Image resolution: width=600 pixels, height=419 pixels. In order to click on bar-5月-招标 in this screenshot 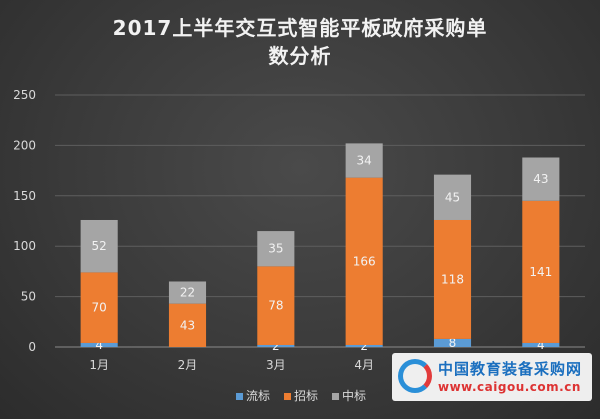, I will do `click(452, 279)`.